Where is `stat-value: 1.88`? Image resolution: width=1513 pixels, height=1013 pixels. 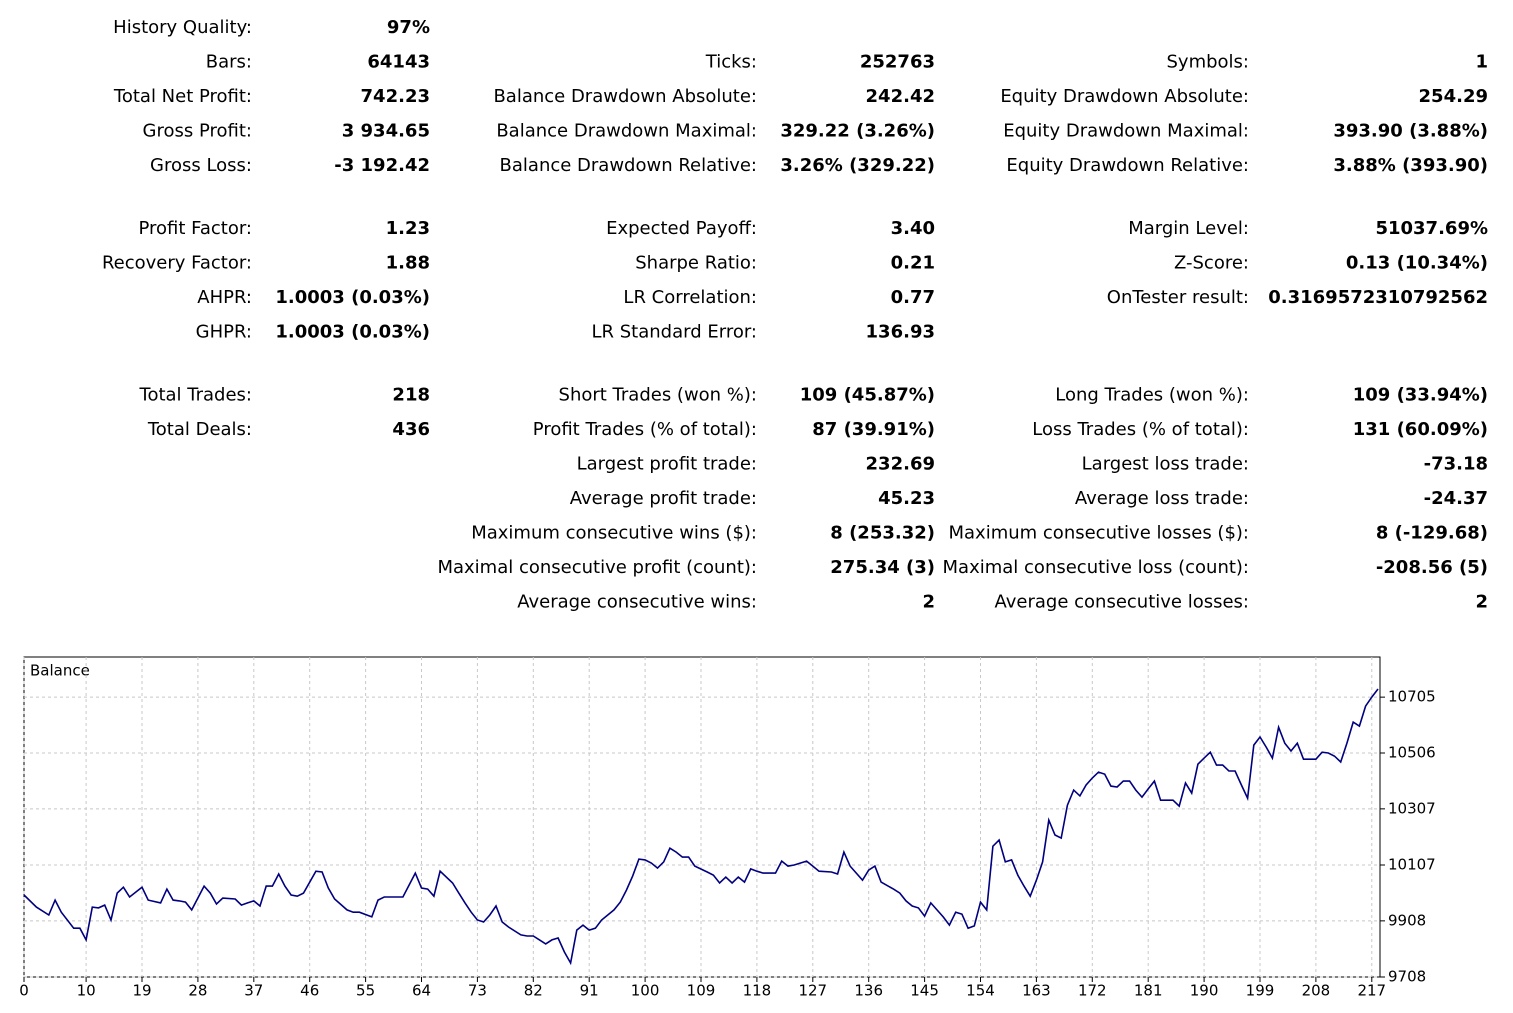
stat-value: 1.88 is located at coordinates (408, 263).